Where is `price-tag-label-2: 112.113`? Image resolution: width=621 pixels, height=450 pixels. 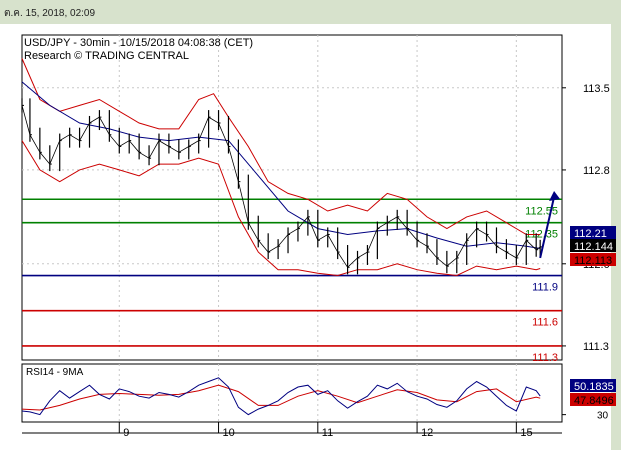 price-tag-label-2: 112.113 is located at coordinates (593, 261).